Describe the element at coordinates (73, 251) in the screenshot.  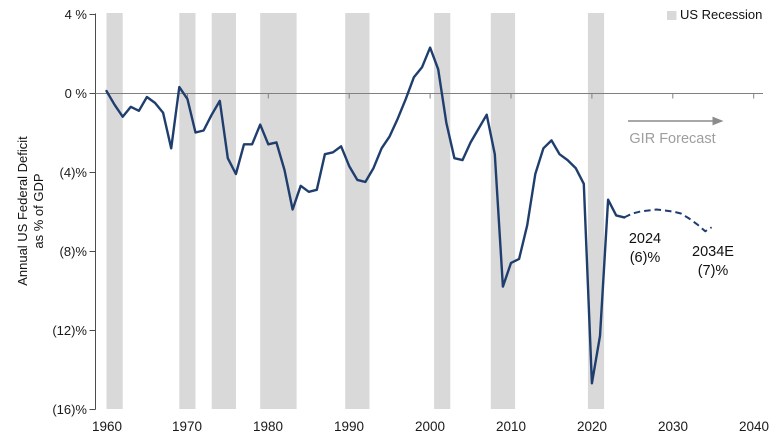
I see `y-tick-label: (8)%` at that location.